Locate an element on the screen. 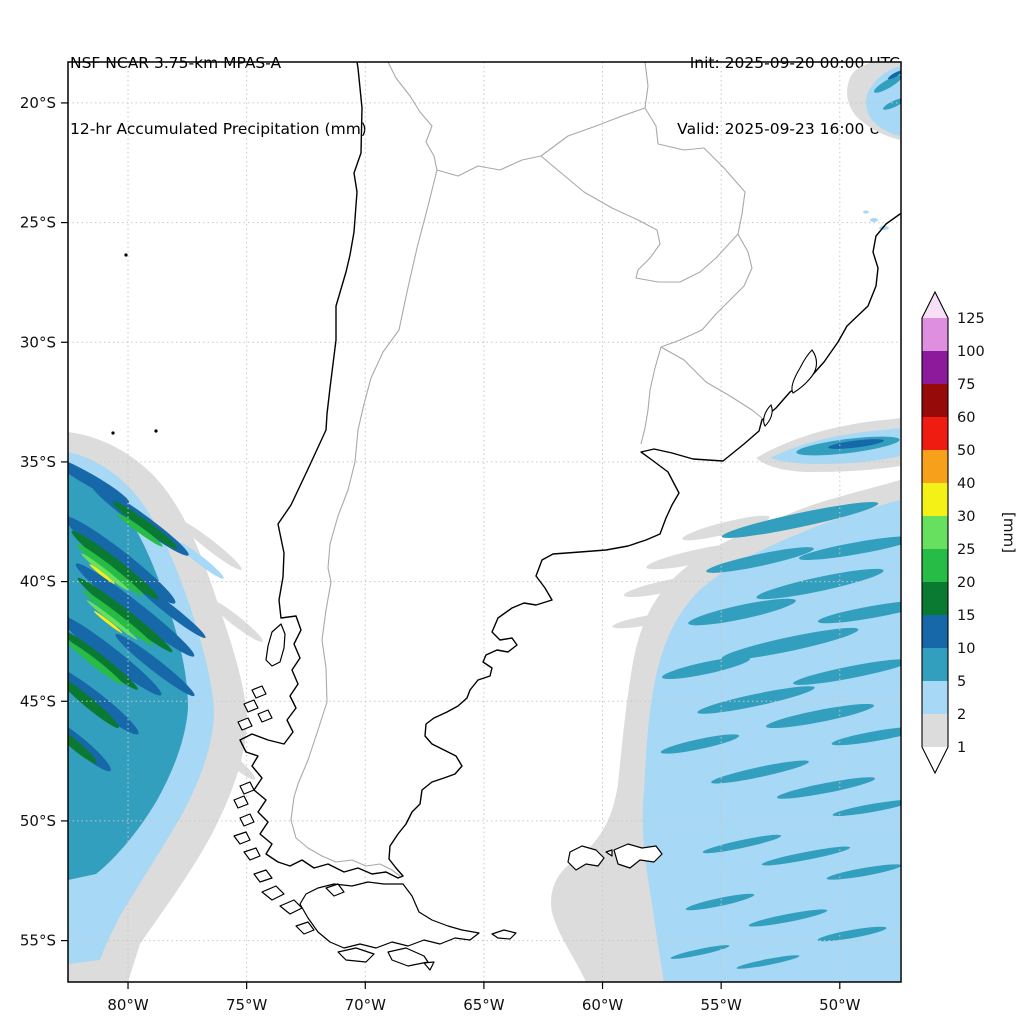 The height and width of the screenshot is (1032, 1030). colorbar-over-arrow is located at coordinates (935, 305).